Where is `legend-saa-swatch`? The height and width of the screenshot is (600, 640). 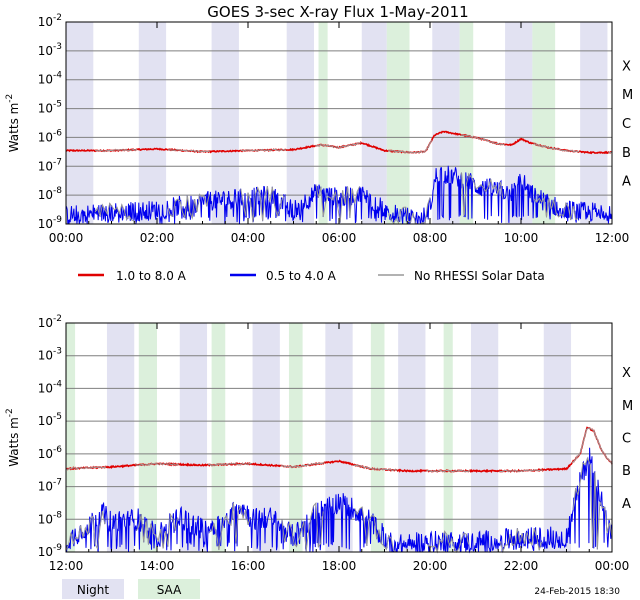 legend-saa-swatch is located at coordinates (169, 589).